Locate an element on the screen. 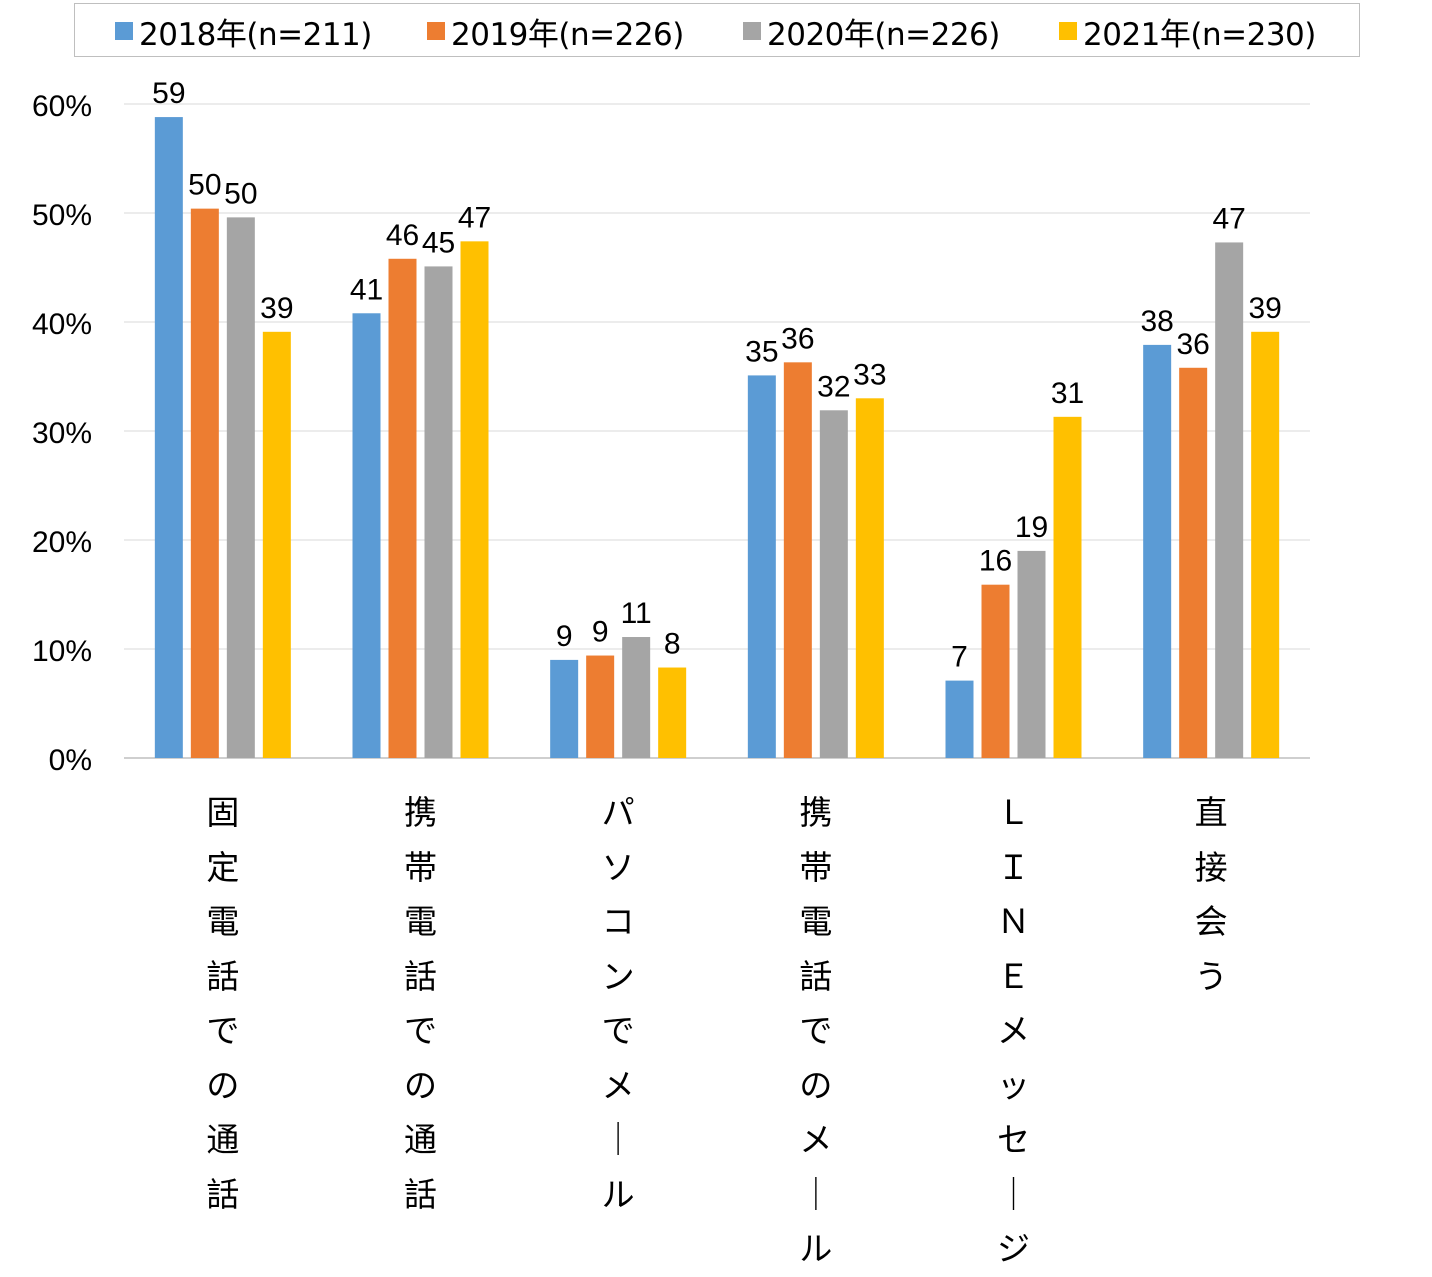  legend-item: 2020年(n=226) is located at coordinates (871, 31).